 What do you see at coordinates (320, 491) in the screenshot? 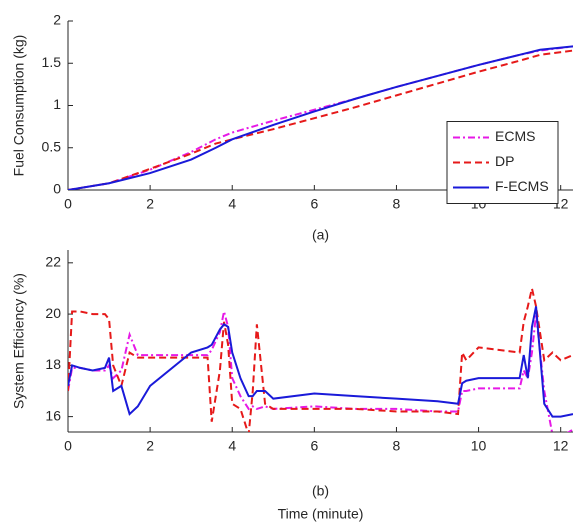
I see `x-axis-label: (b)` at bounding box center [320, 491].